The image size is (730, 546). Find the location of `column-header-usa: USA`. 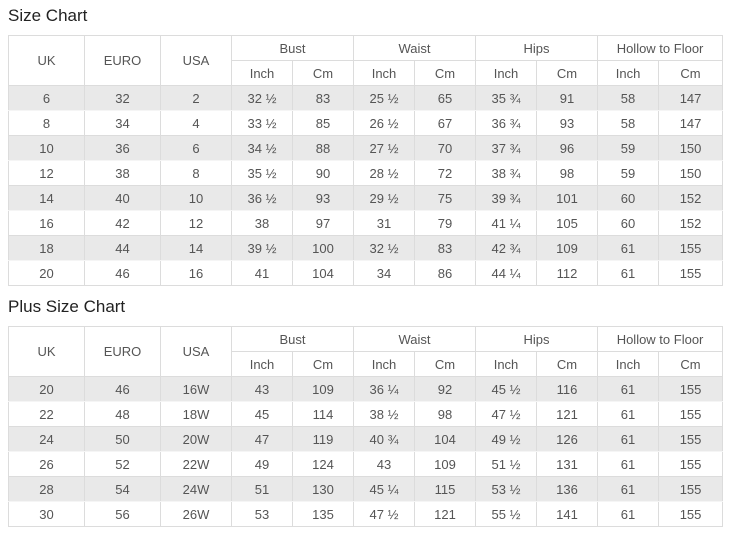

column-header-usa: USA is located at coordinates (196, 60).